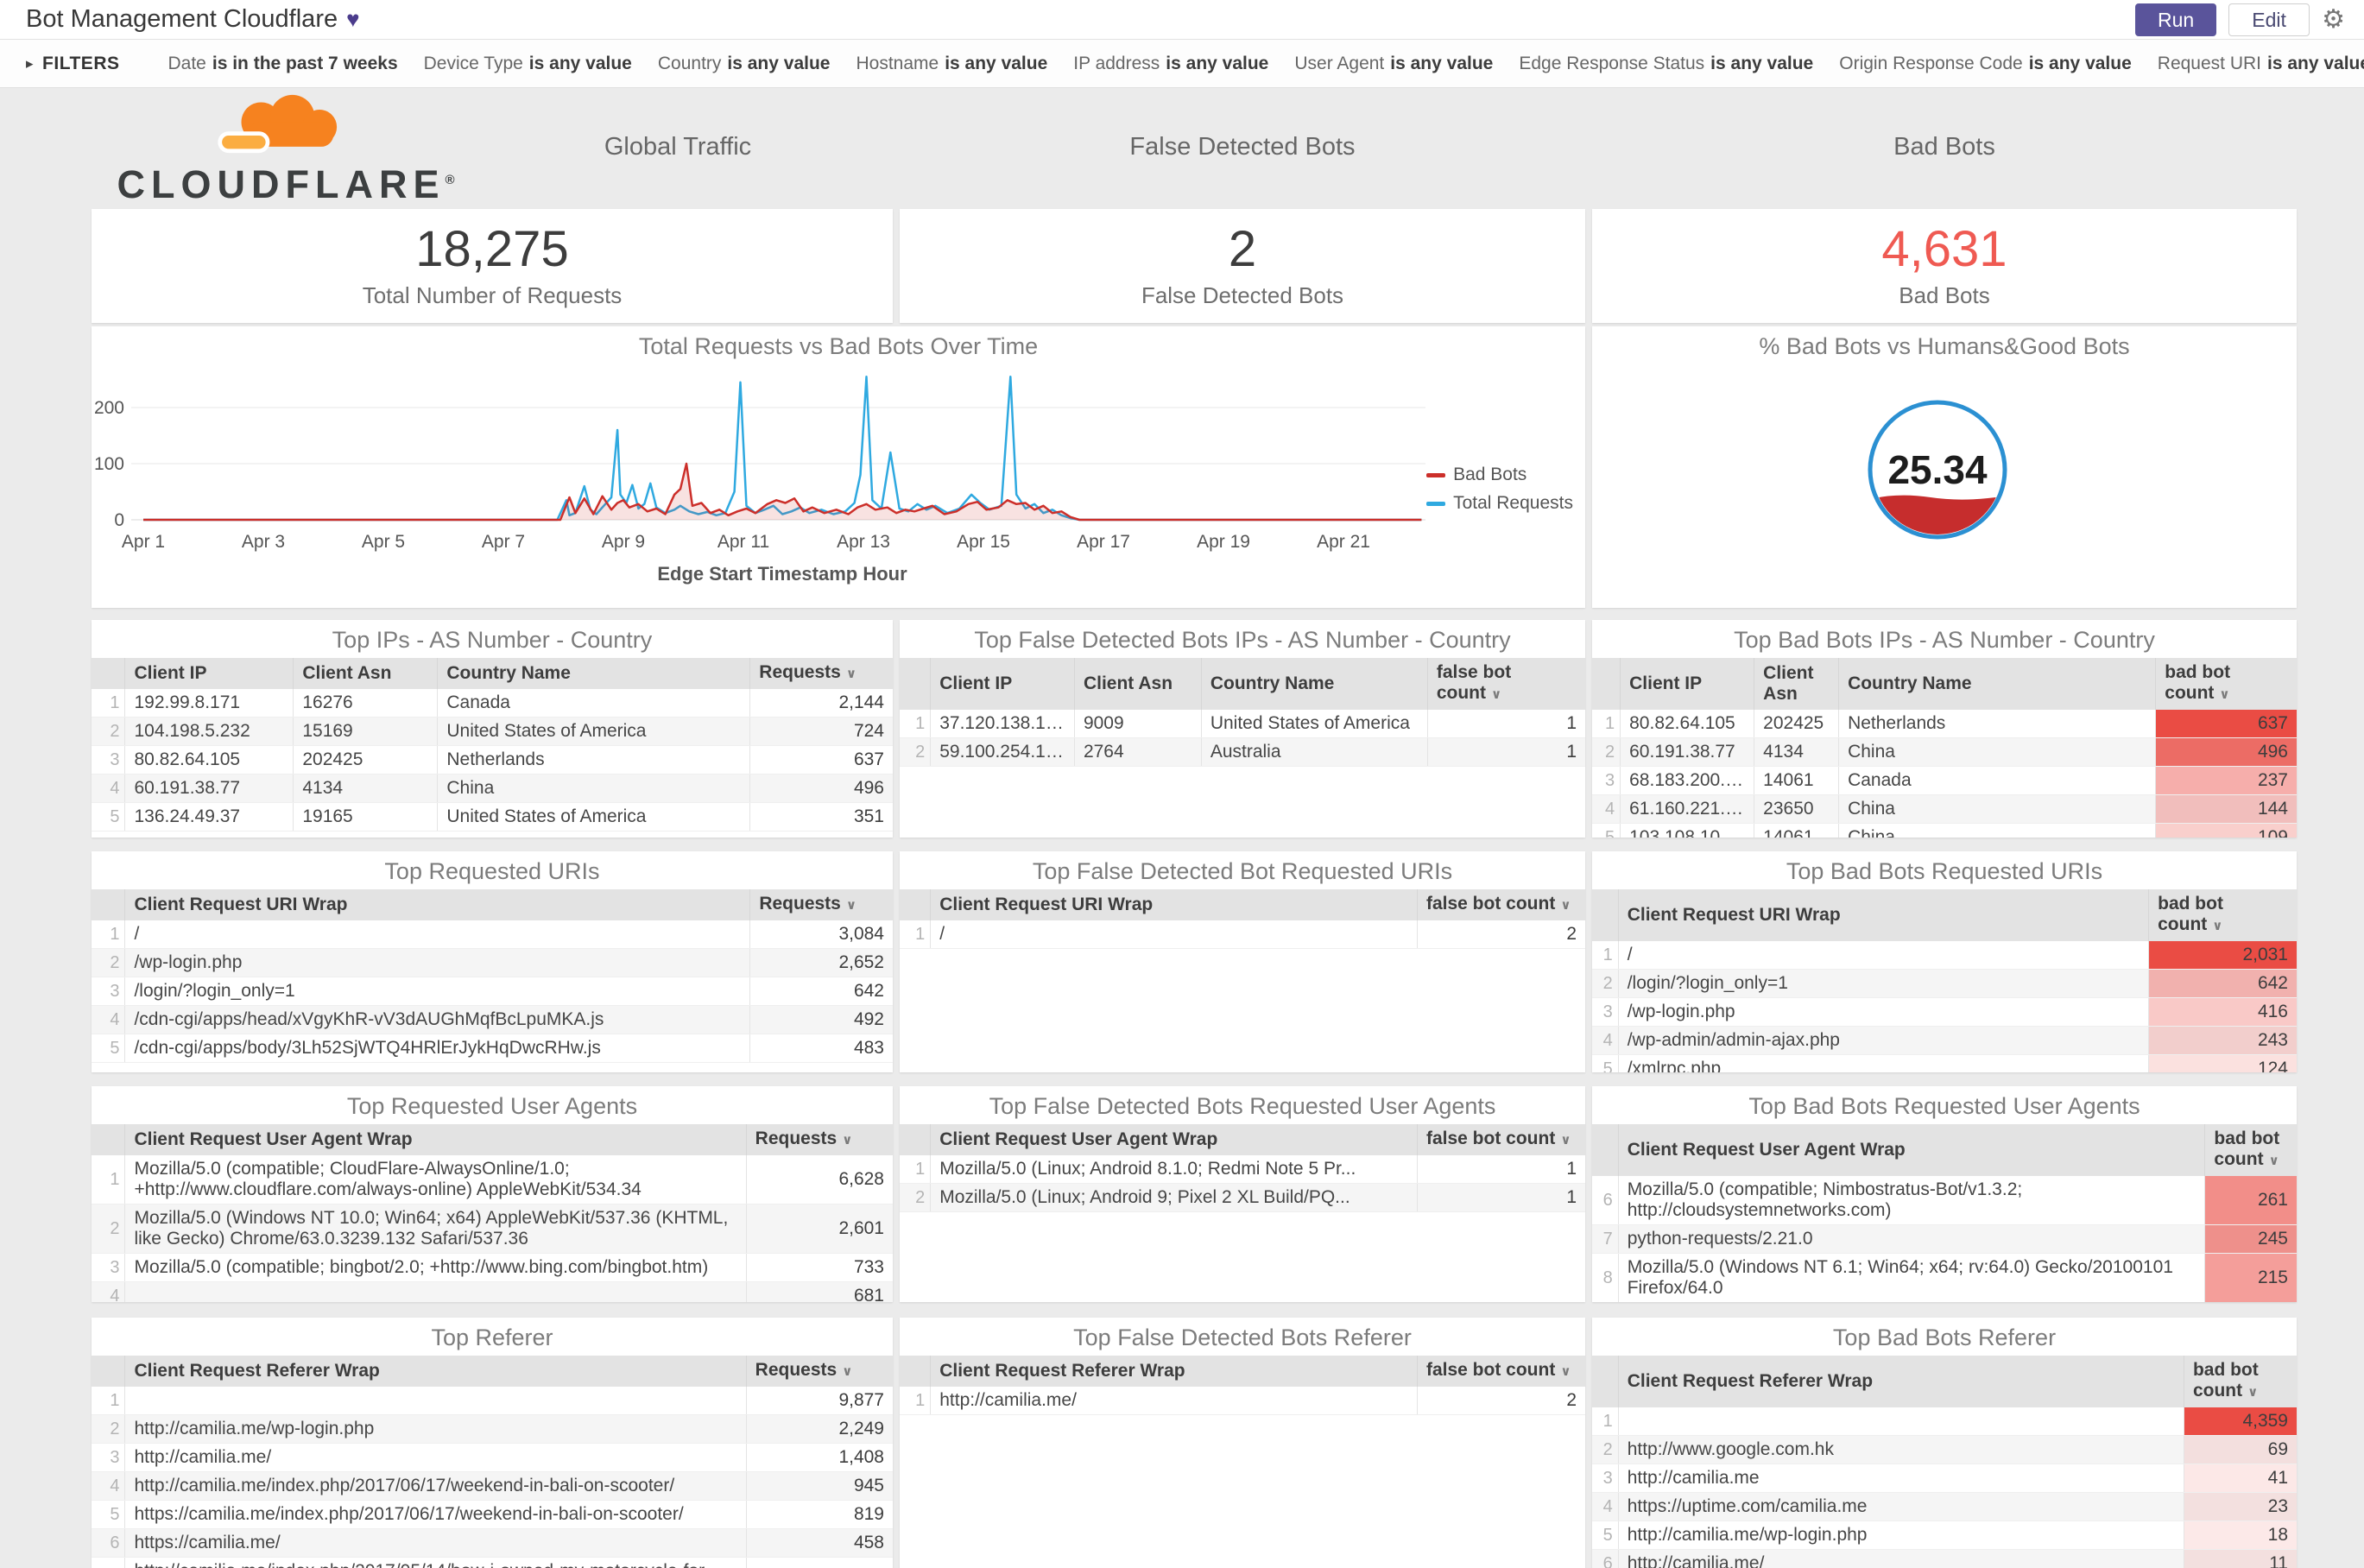 This screenshot has width=2364, height=1568. I want to click on table-cell: python-requests/2.21.0, so click(1911, 1239).